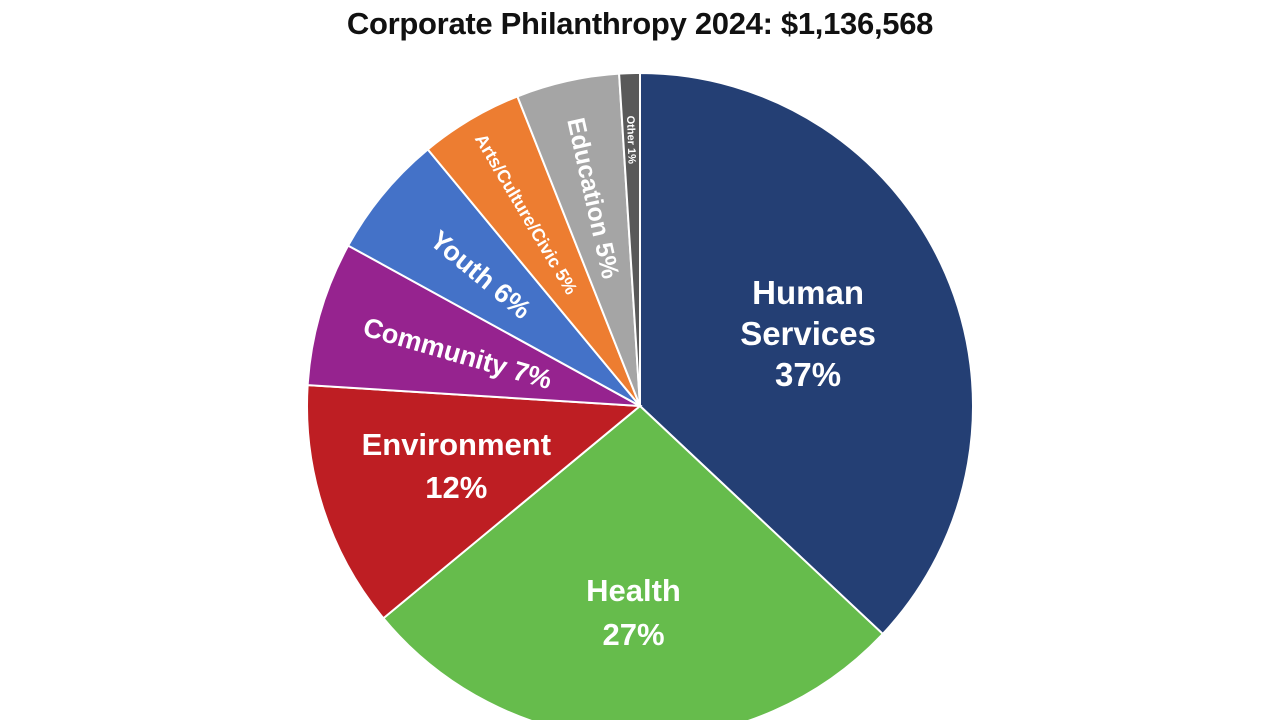  Describe the element at coordinates (631, 139) in the screenshot. I see `slice-label-other: Other 1%` at that location.